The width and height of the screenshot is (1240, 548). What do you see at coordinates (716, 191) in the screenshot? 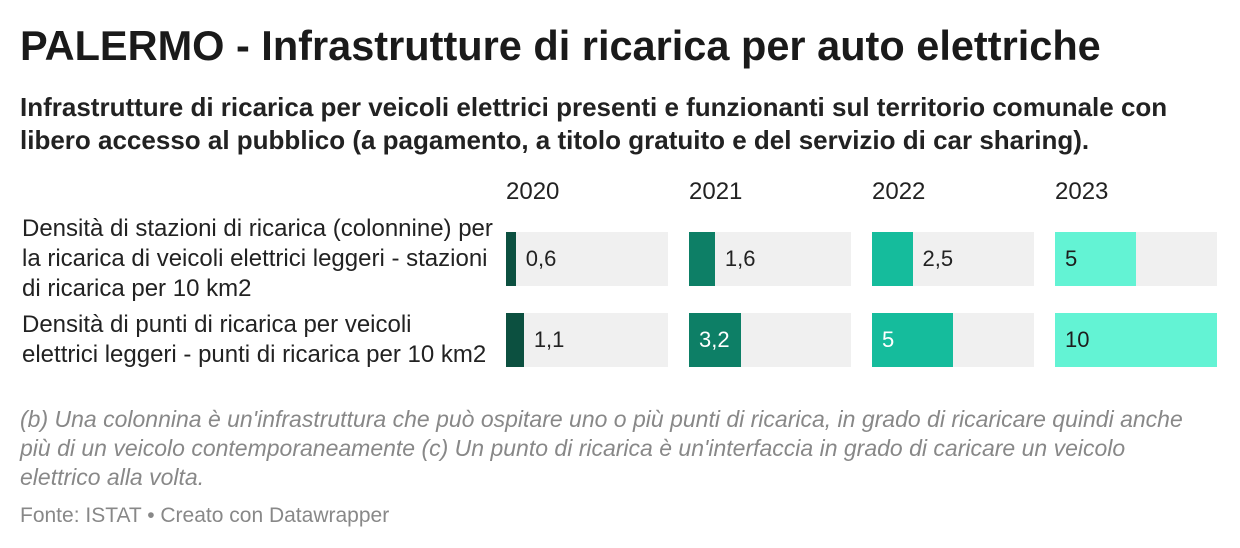
I see `column-header: 2021` at bounding box center [716, 191].